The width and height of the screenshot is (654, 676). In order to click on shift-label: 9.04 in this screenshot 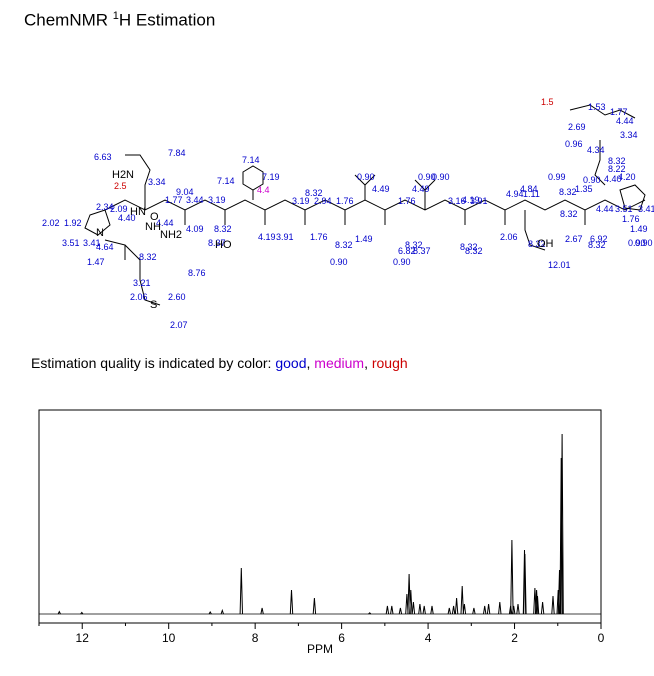, I will do `click(185, 192)`.